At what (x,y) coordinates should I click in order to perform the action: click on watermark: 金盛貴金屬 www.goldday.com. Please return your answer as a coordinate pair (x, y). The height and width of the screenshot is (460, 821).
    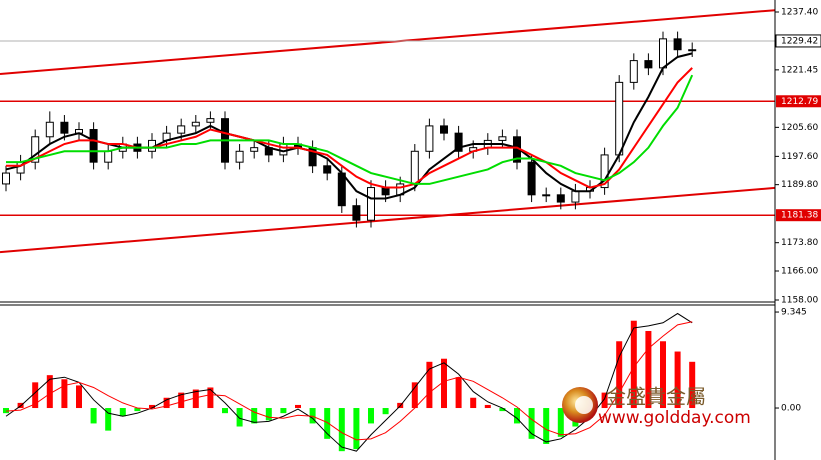
    Looking at the image, I should click on (656, 406).